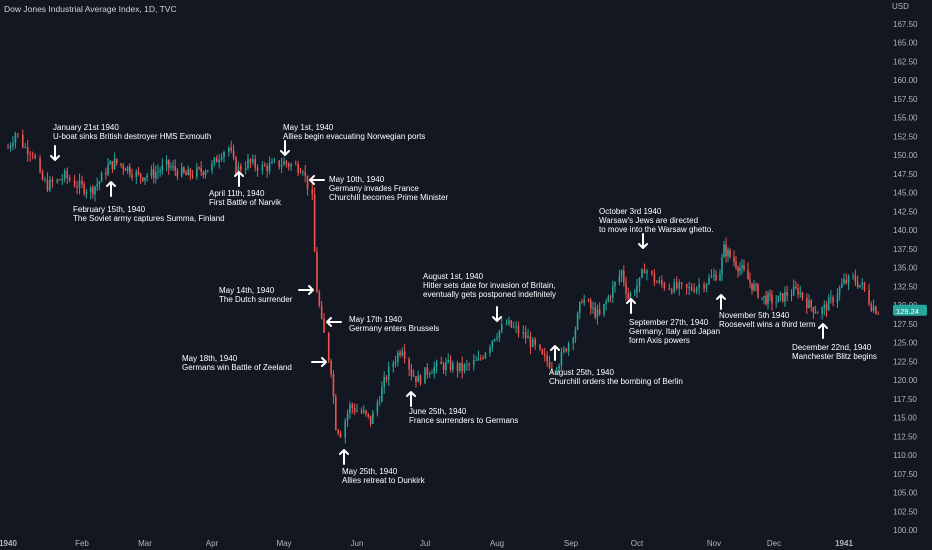  What do you see at coordinates (237, 367) in the screenshot?
I see `annotation-text: Germans win Battle of Zeeland` at bounding box center [237, 367].